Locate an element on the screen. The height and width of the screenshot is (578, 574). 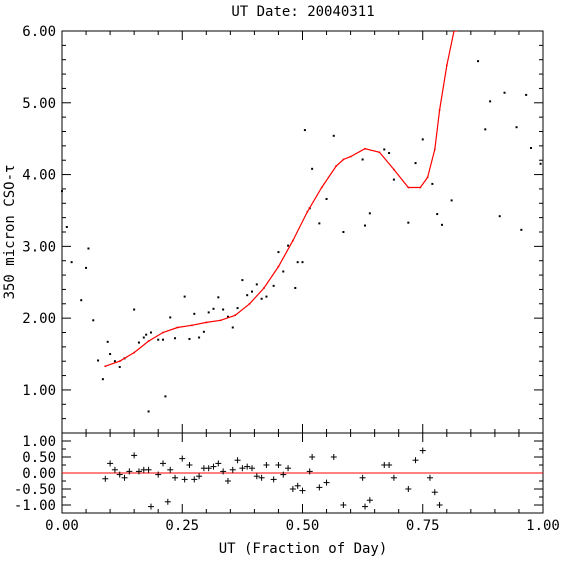
residual-ytick-label: -0.50 is located at coordinates (35, 490).